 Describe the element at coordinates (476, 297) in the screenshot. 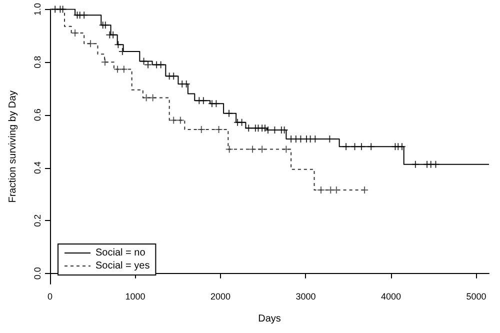

I see `x-tick-label: 5000` at that location.